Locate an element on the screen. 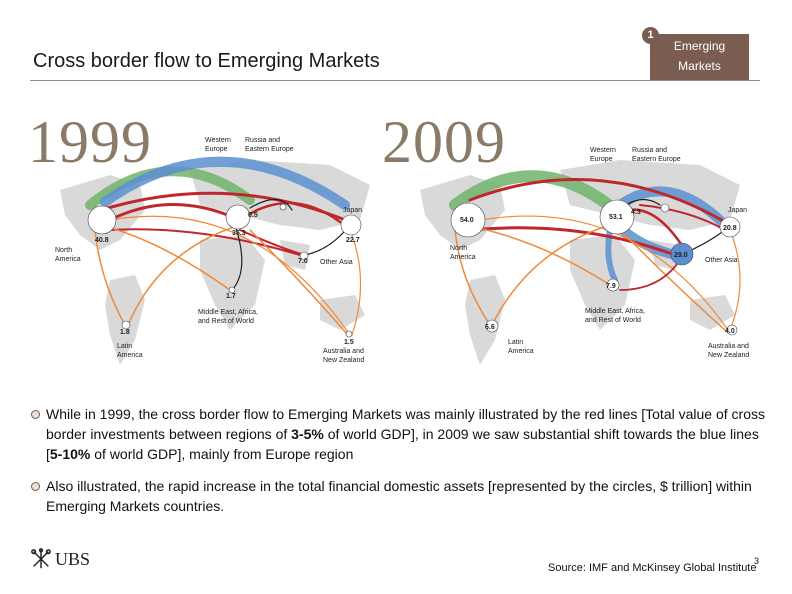 The width and height of the screenshot is (792, 594). ubs-keys-logo-icon is located at coordinates (41, 558).